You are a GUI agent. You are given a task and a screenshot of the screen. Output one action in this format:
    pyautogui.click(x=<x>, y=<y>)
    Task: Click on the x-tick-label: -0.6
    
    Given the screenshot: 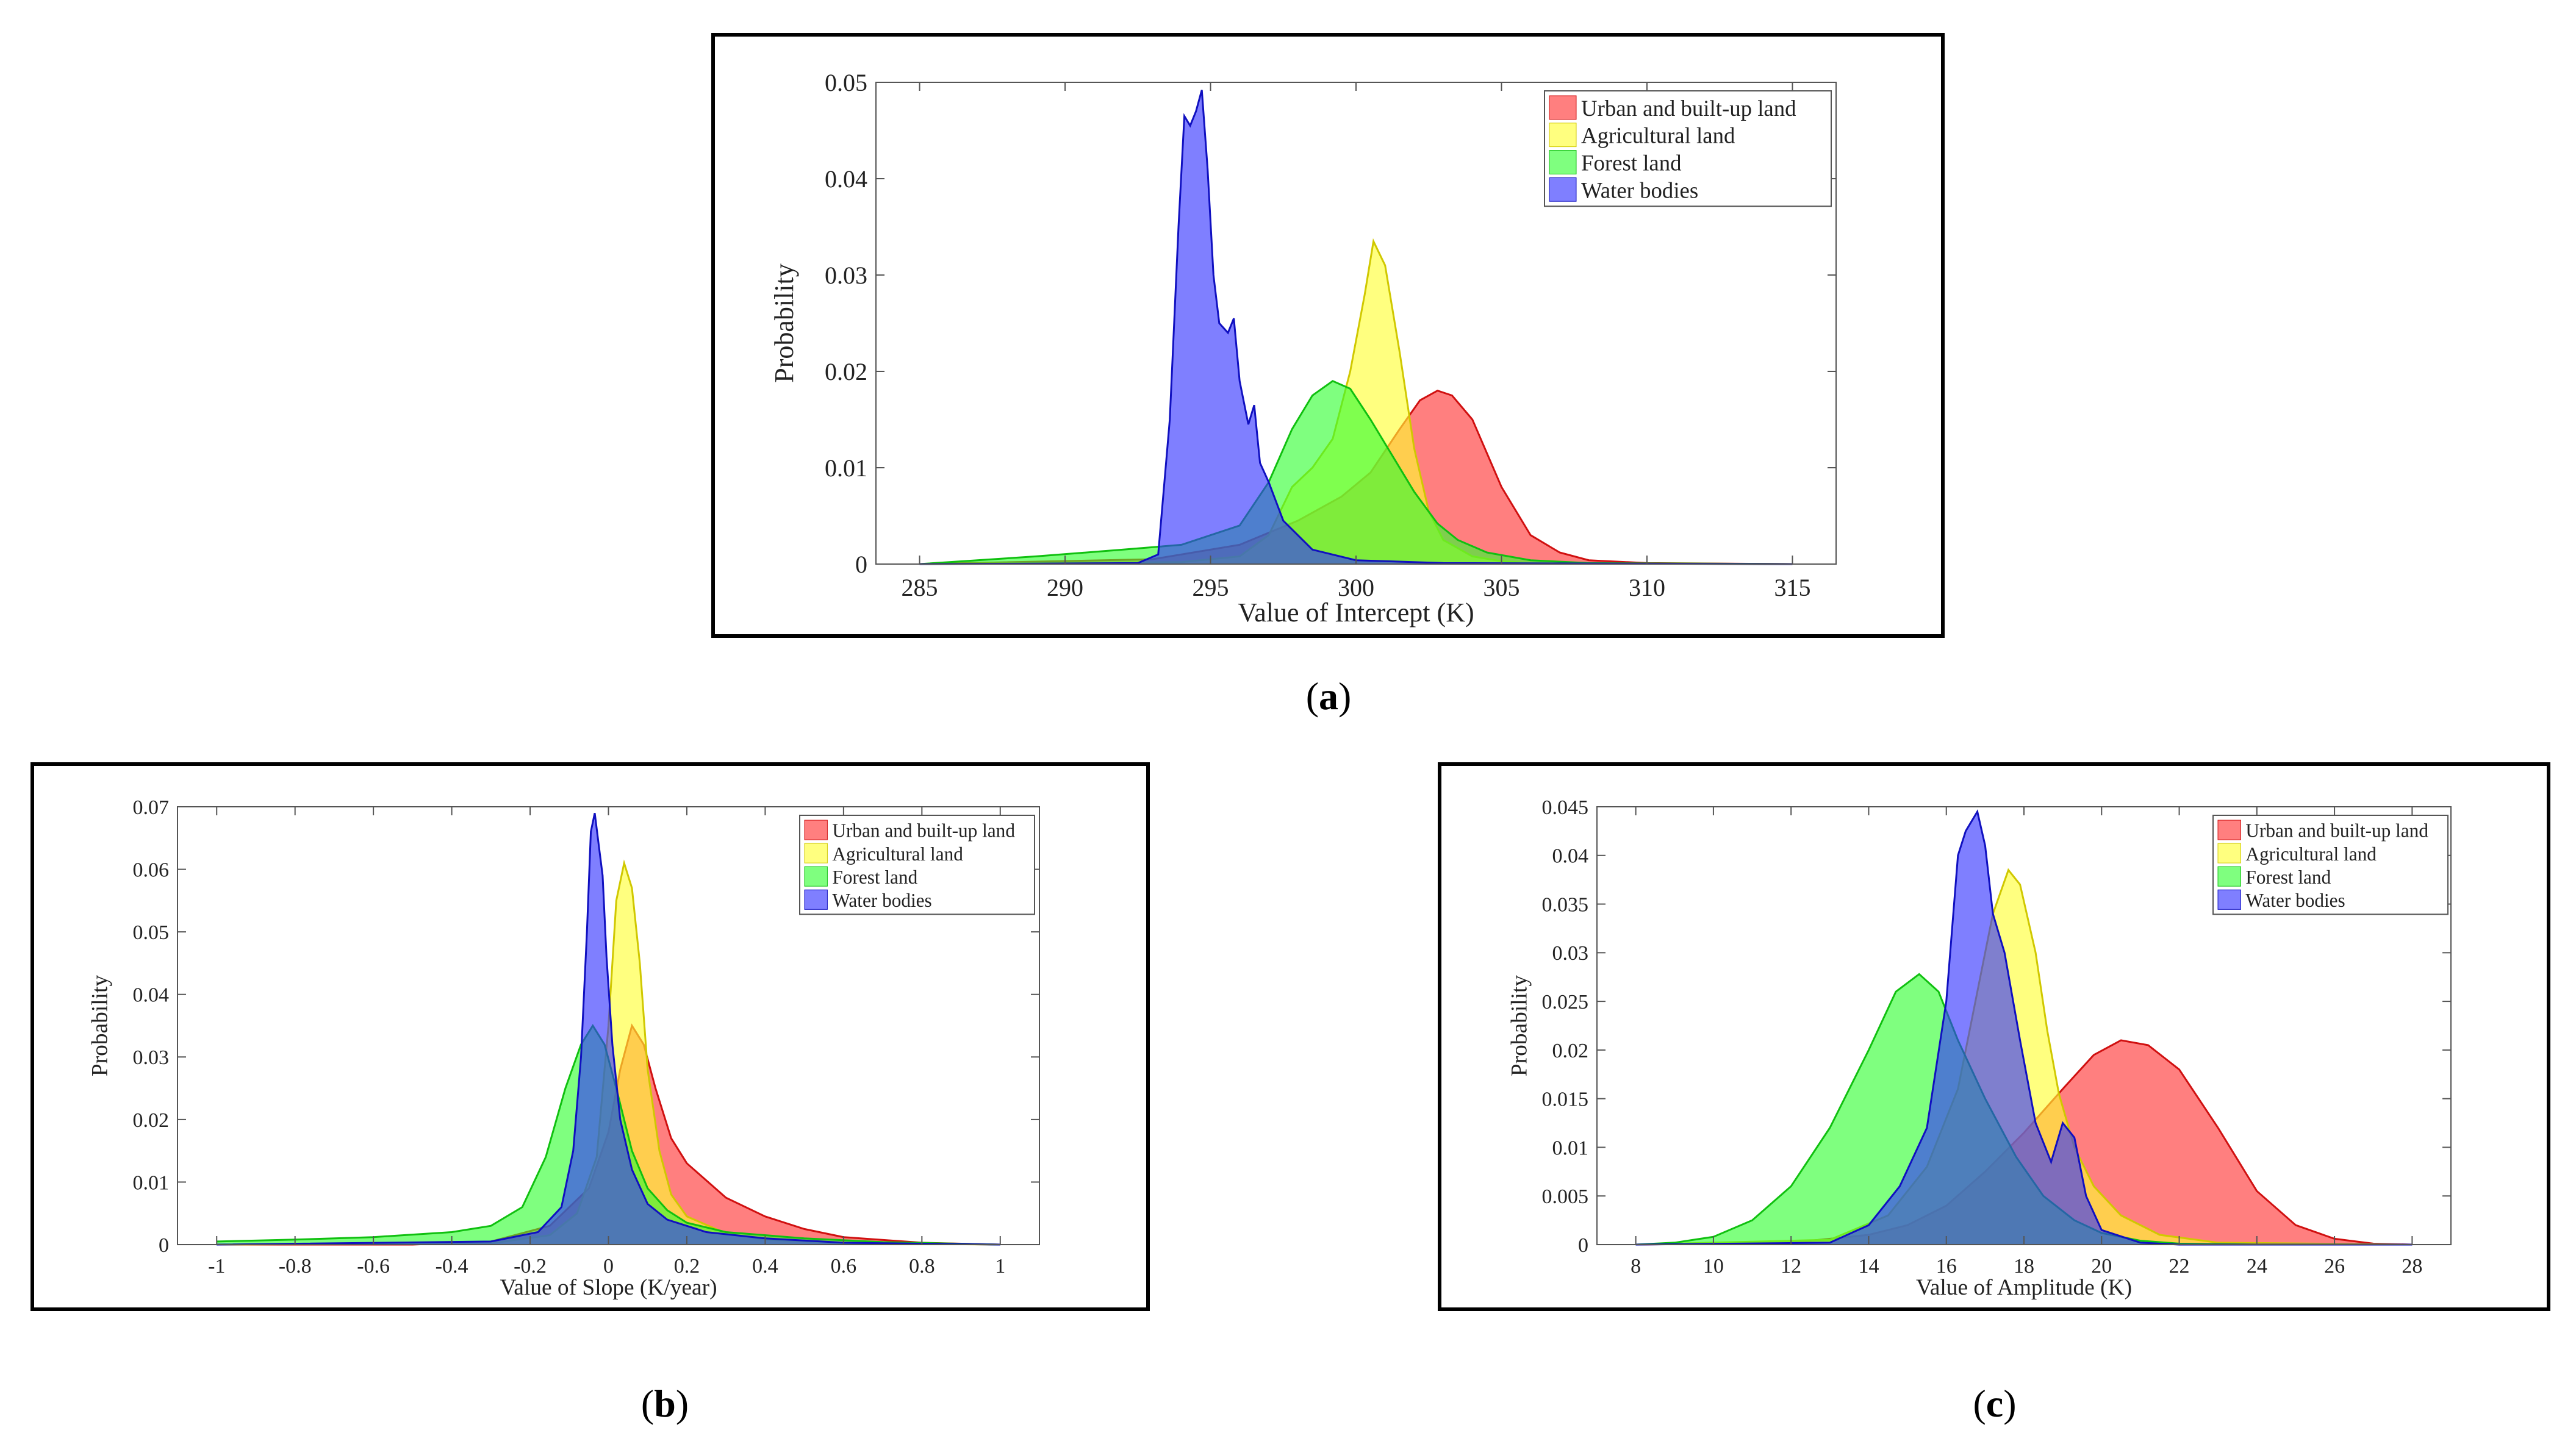 What is the action you would take?
    pyautogui.click(x=374, y=1266)
    